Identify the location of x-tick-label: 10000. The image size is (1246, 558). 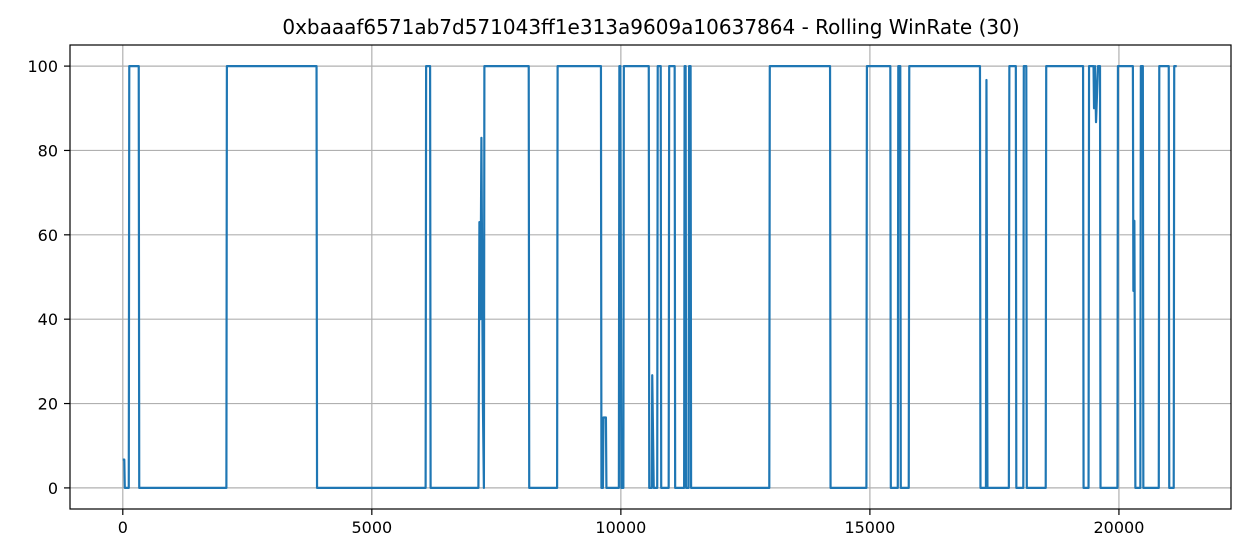
(620, 527).